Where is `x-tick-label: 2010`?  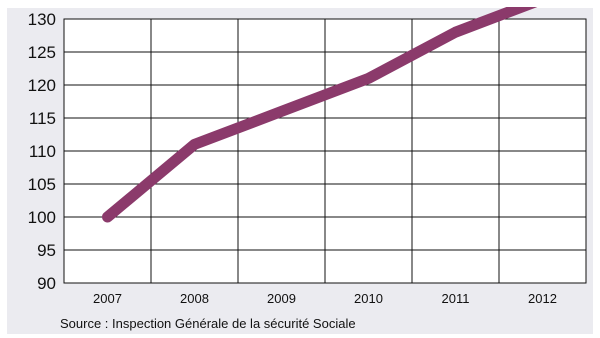 x-tick-label: 2010 is located at coordinates (368, 298).